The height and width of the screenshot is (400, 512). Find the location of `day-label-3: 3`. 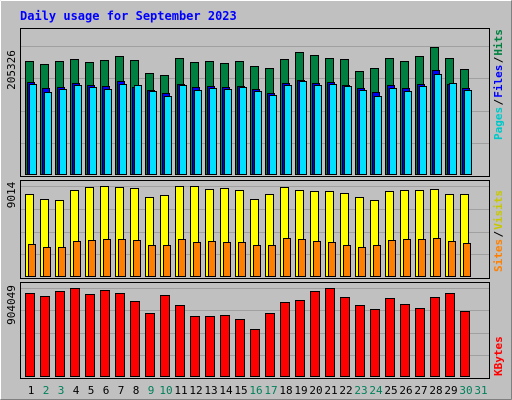

day-label-3: 3 is located at coordinates (61, 390).